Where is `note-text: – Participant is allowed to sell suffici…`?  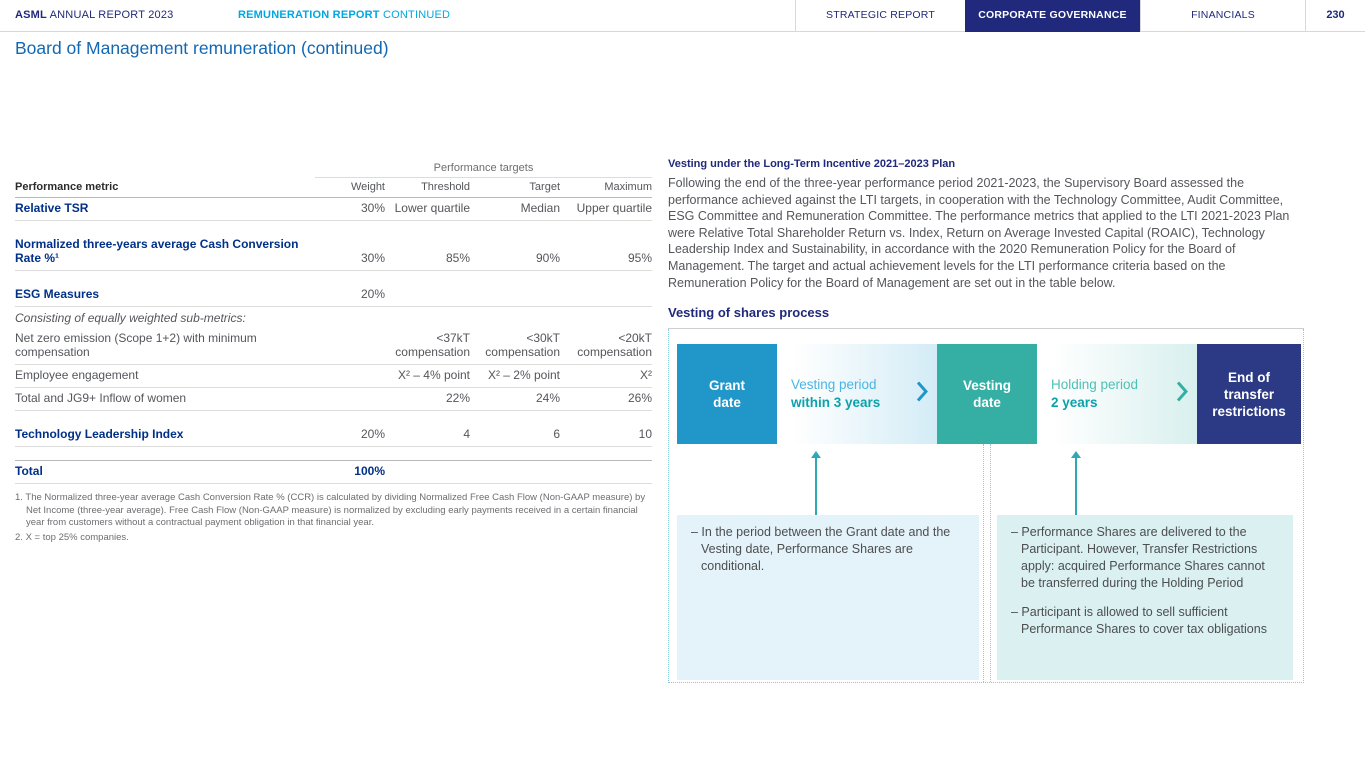 note-text: – Participant is allowed to sell suffici… is located at coordinates (1139, 621).